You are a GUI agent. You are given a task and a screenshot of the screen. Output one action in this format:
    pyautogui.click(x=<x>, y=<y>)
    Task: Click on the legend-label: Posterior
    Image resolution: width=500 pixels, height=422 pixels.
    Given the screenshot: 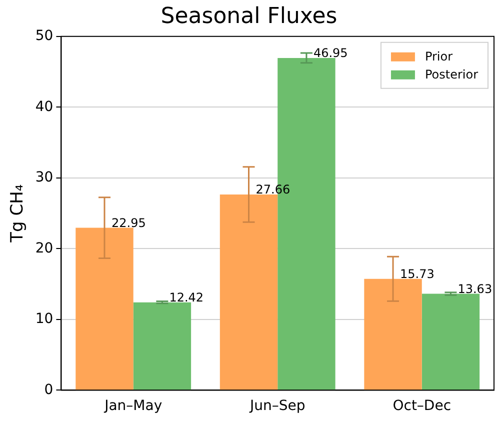 What is the action you would take?
    pyautogui.click(x=451, y=75)
    